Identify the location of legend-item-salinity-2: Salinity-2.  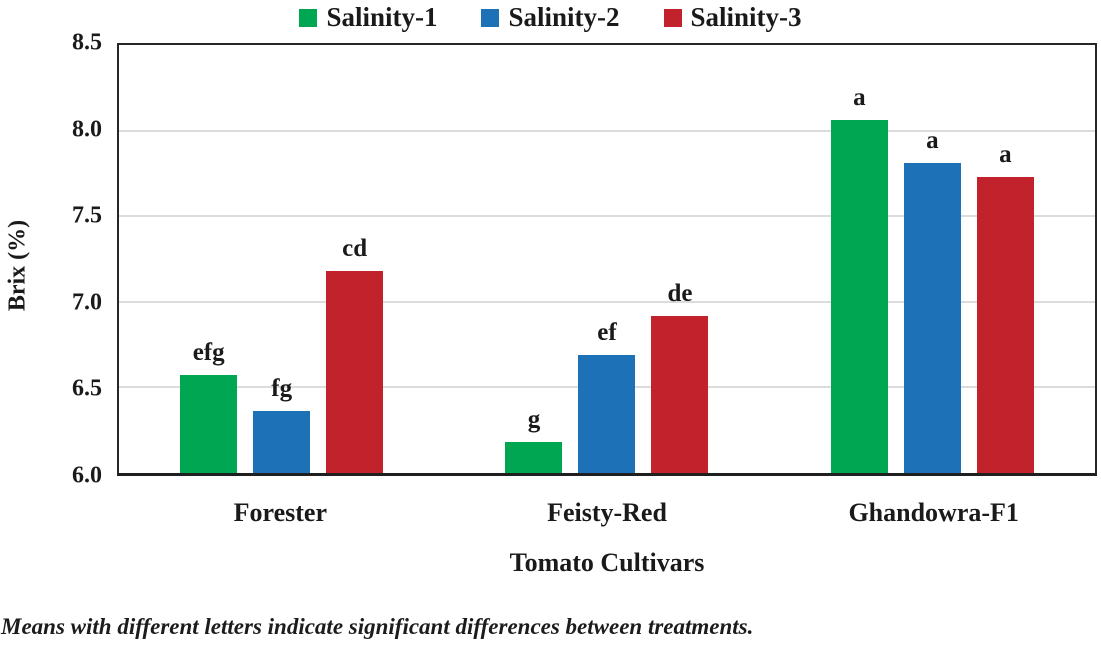
(550, 17).